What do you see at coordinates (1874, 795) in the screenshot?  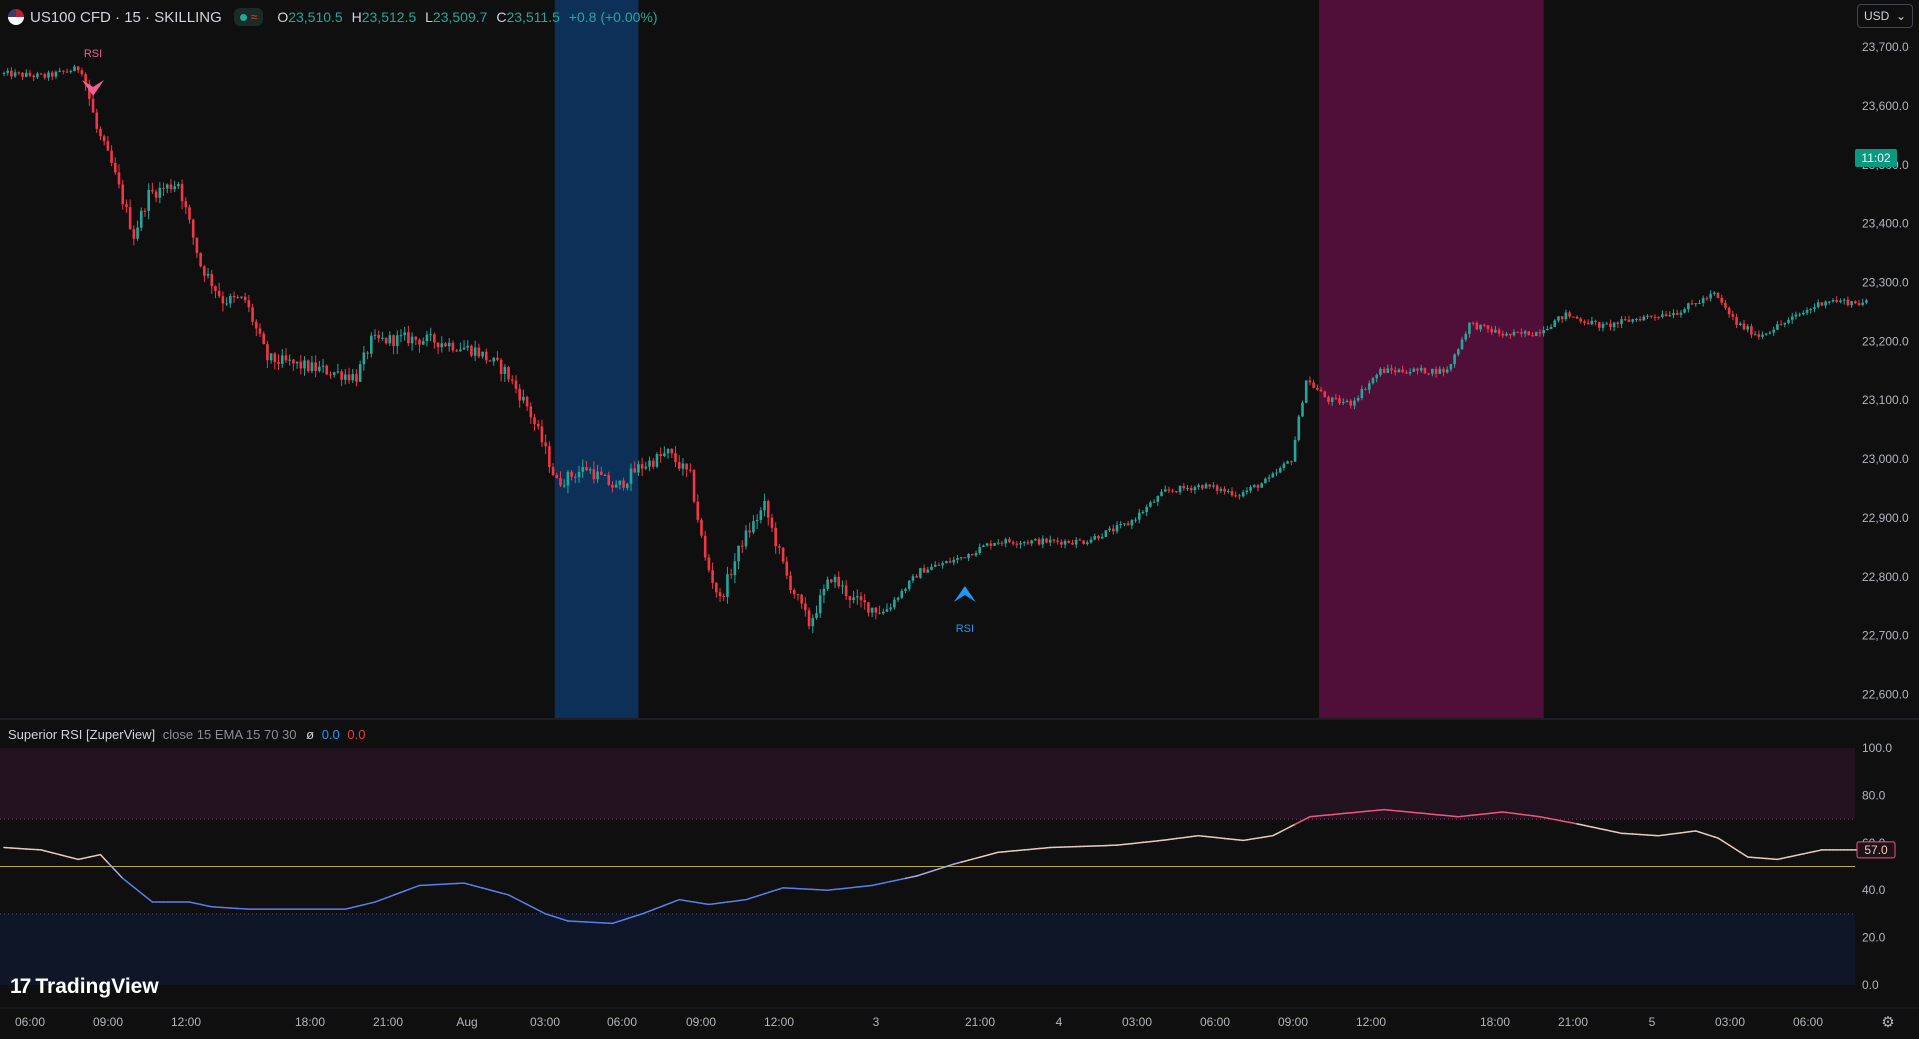 I see `rsi-tick-label: 80.0` at bounding box center [1874, 795].